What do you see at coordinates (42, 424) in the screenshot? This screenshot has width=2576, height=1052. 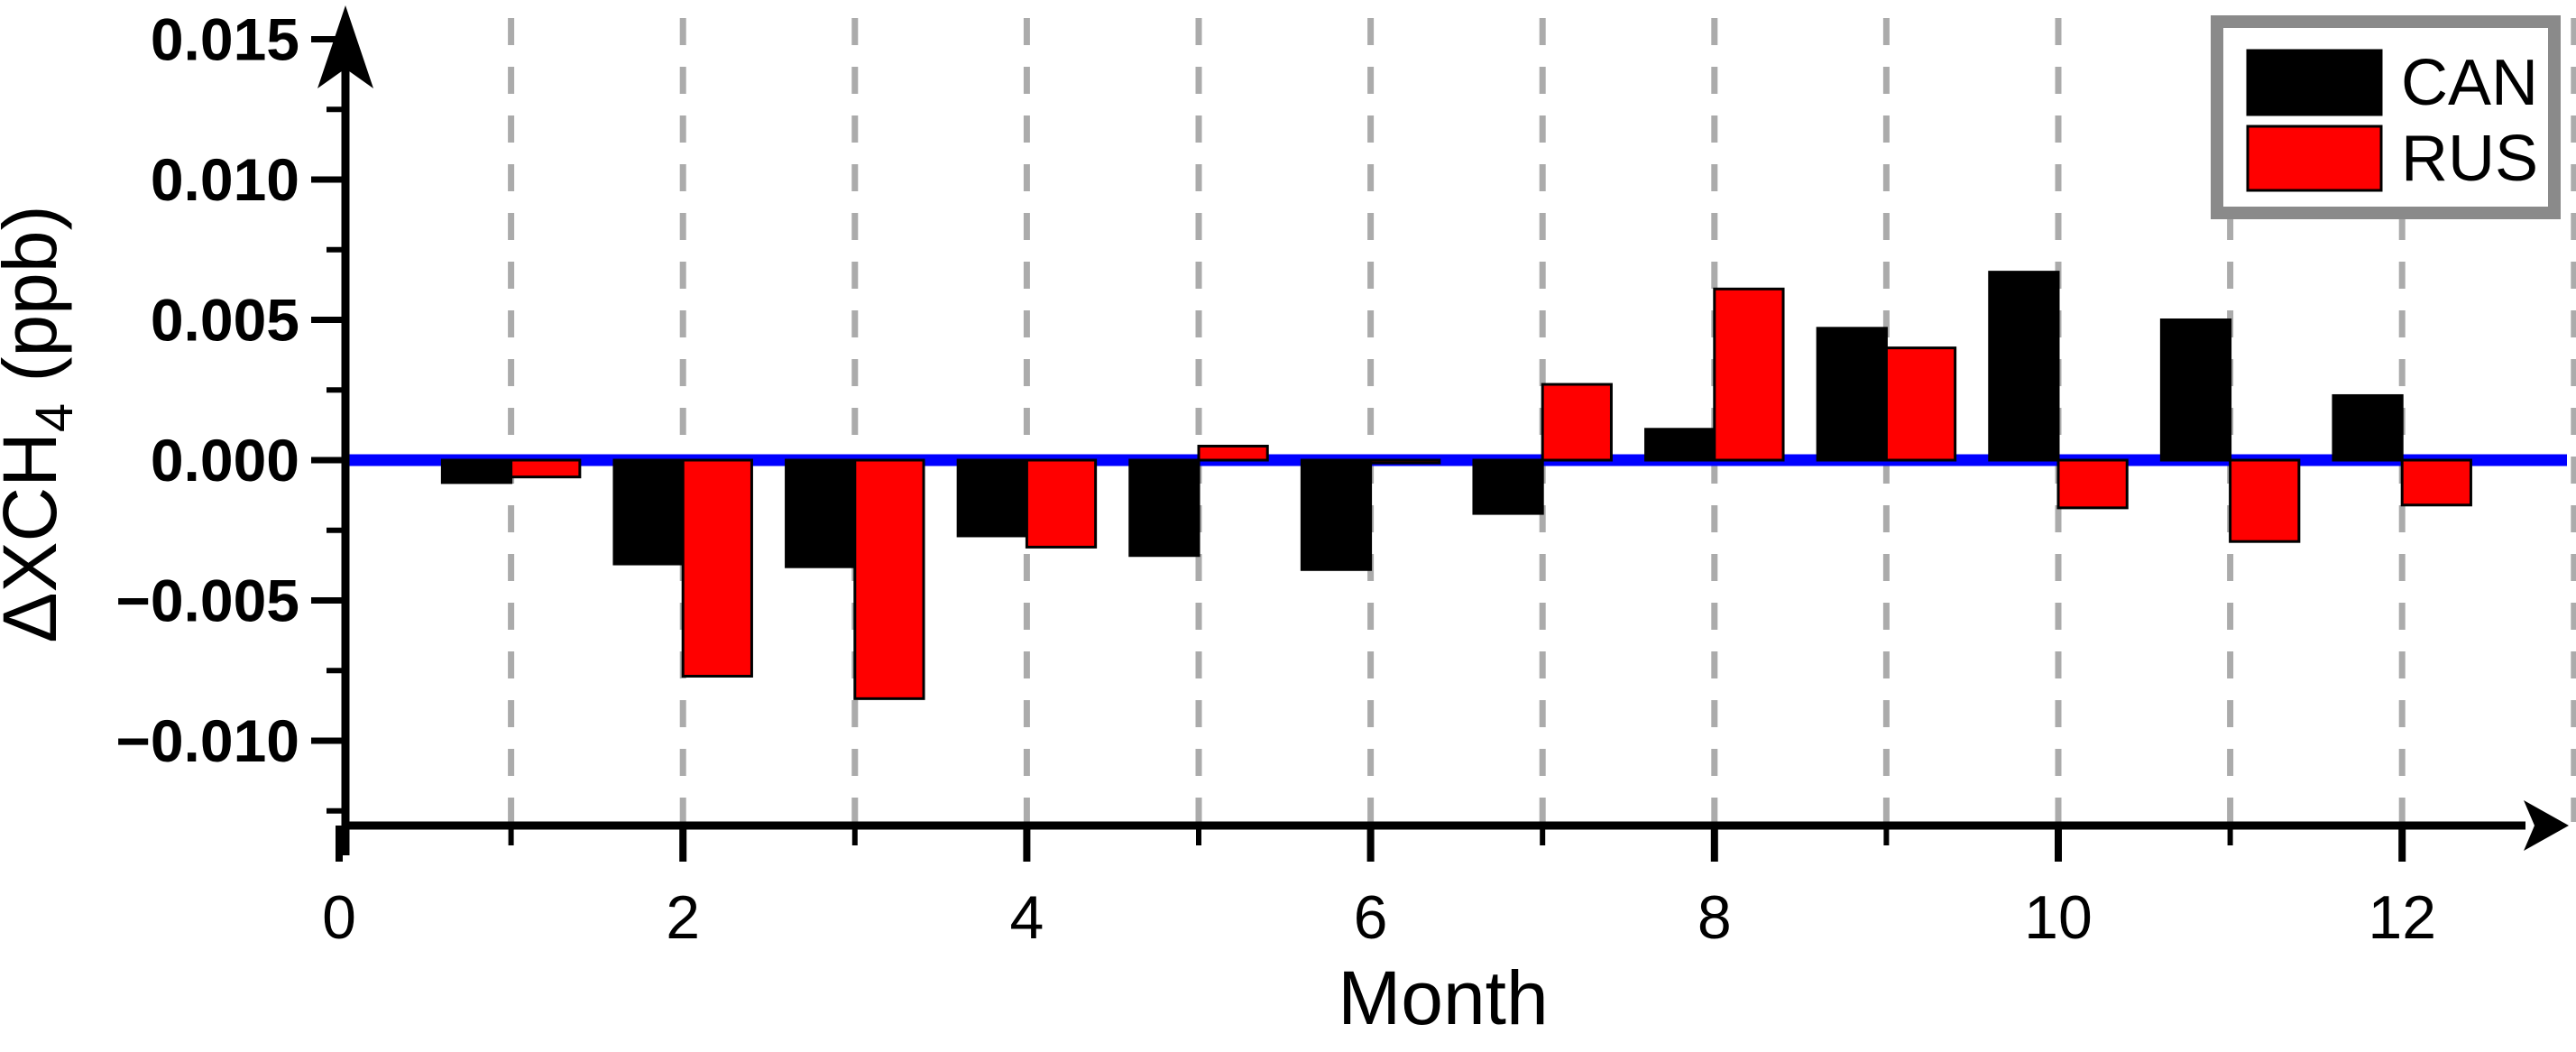 I see `y-axis-title: ΔXCH4 (ppb)` at bounding box center [42, 424].